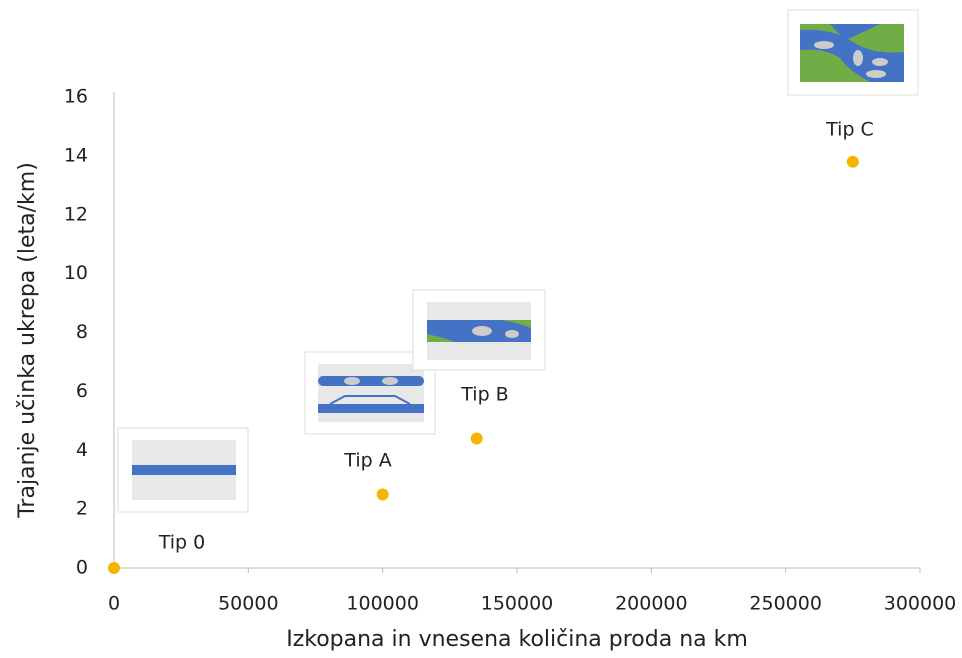 The width and height of the screenshot is (962, 658). Describe the element at coordinates (370, 393) in the screenshot. I see `icon-tip-a` at that location.